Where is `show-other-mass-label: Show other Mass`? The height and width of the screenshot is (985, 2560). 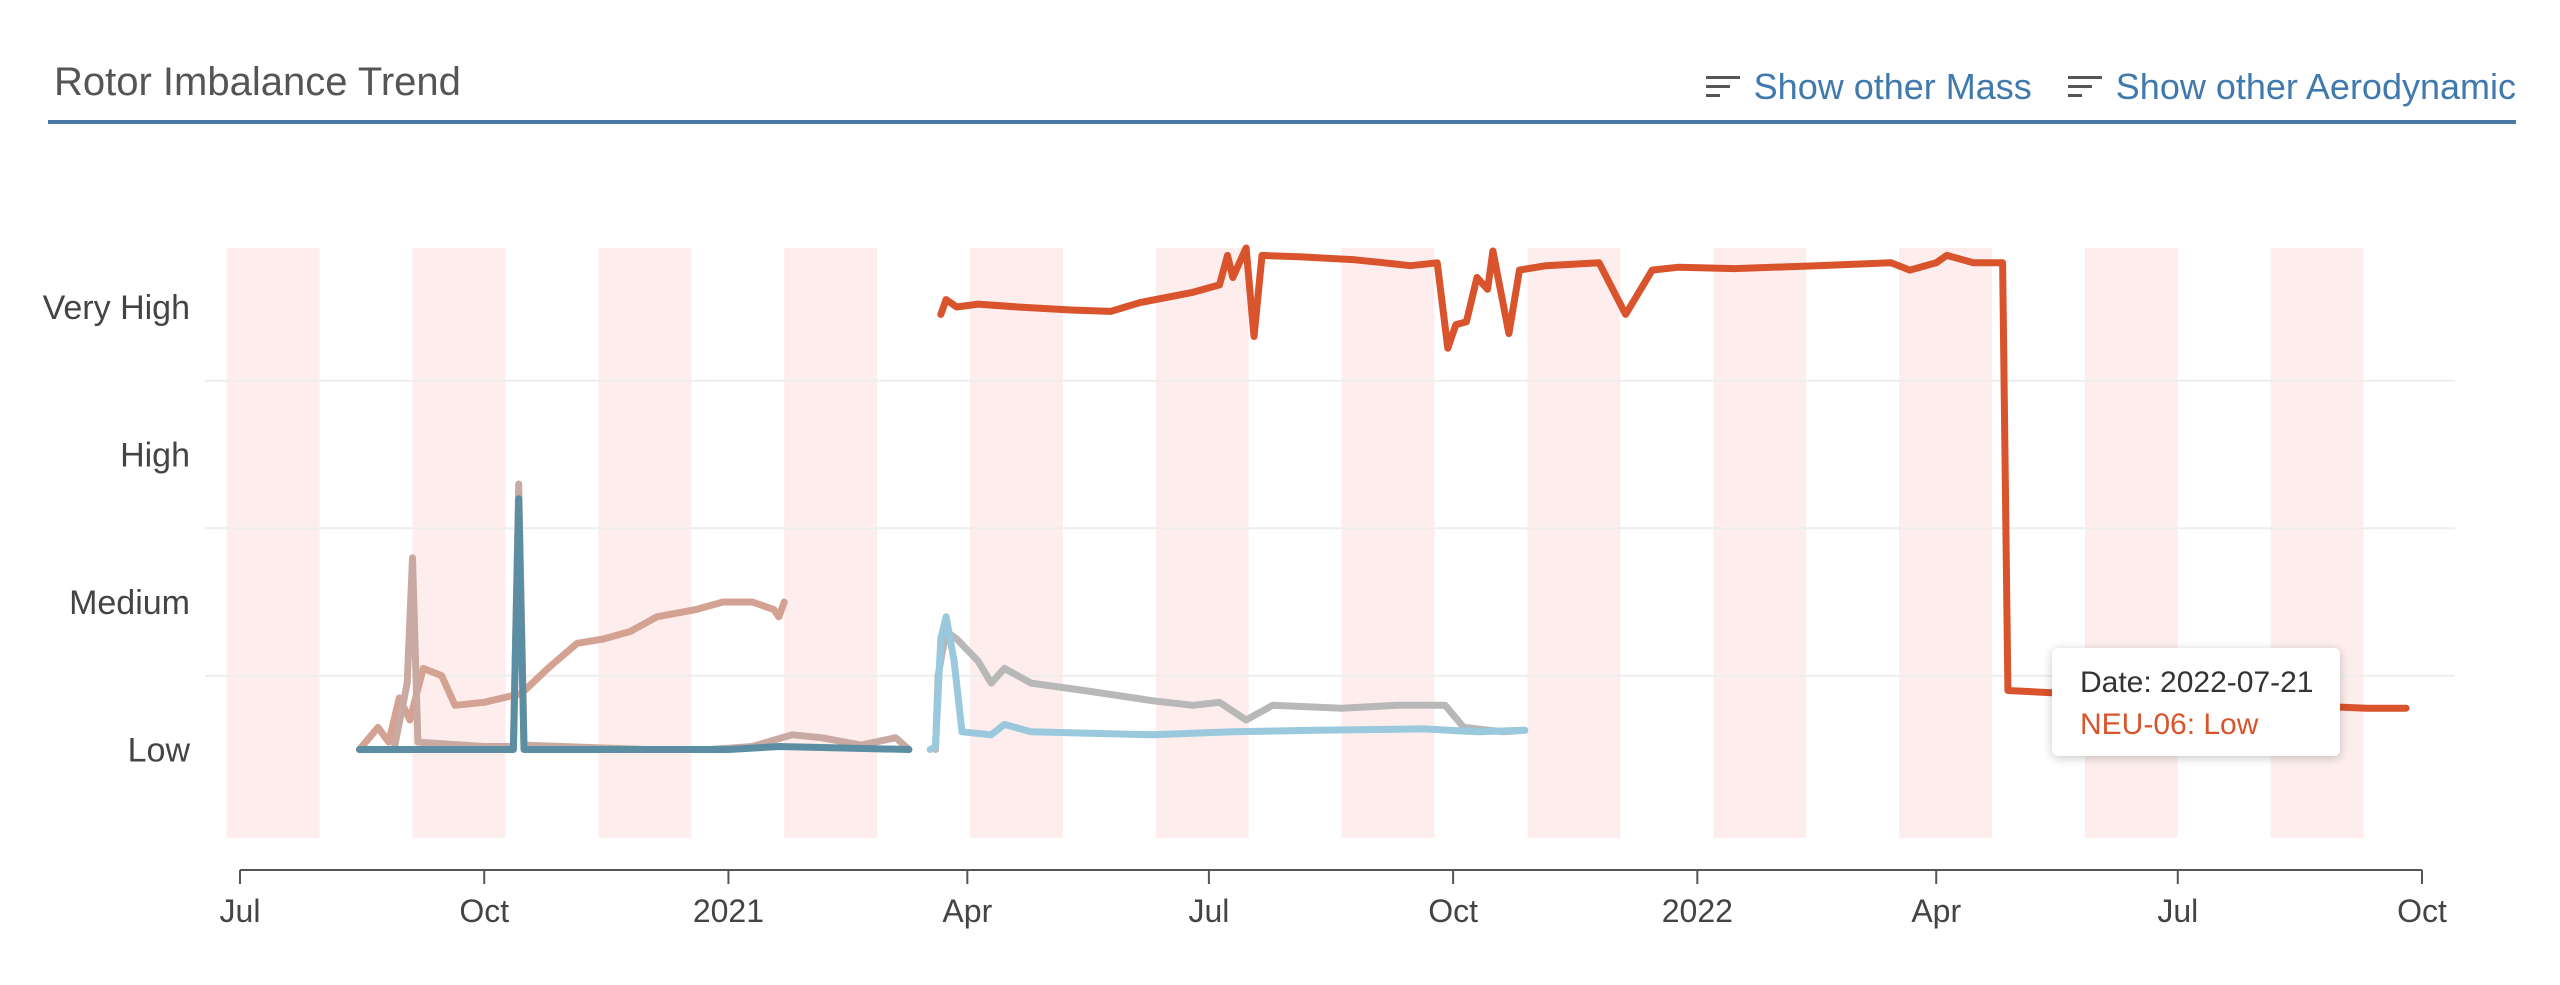 show-other-mass-label: Show other Mass is located at coordinates (1892, 86).